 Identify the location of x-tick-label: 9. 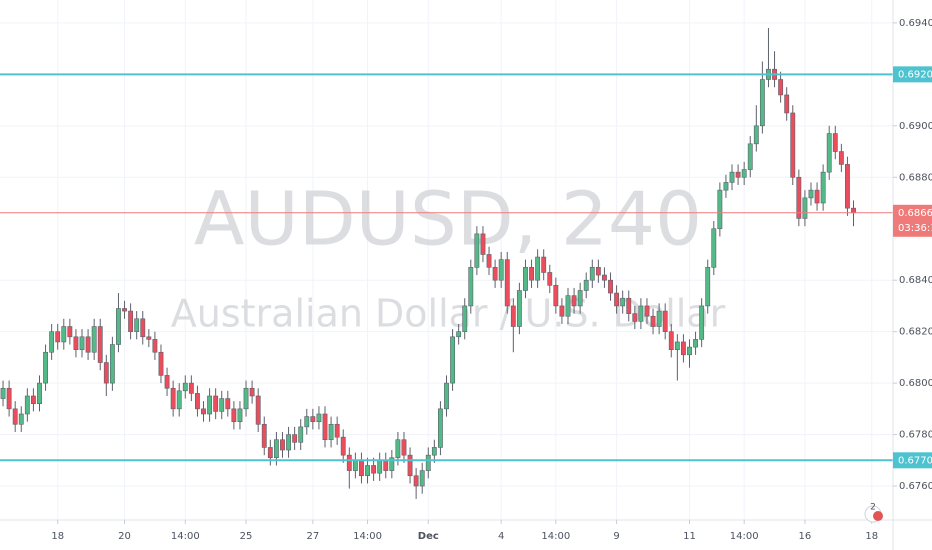
(616, 536).